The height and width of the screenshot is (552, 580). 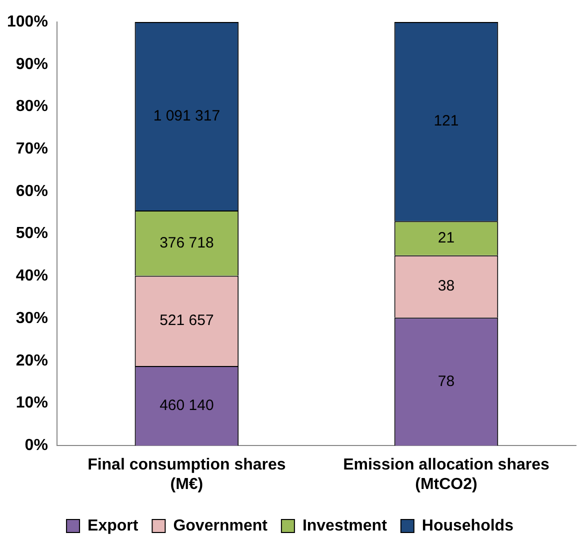 What do you see at coordinates (187, 243) in the screenshot?
I see `annotation: 376 718` at bounding box center [187, 243].